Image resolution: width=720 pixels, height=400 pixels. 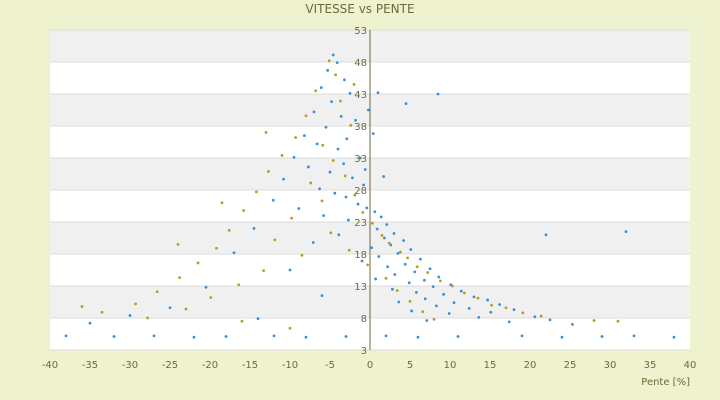 I want to click on x-tick-label: 35, so click(x=650, y=365).